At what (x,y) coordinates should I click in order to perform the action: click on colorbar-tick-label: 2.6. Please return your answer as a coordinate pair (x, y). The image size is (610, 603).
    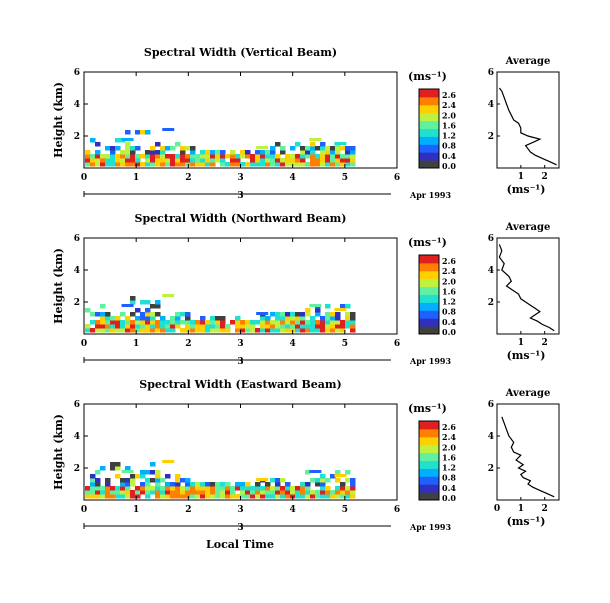
    Looking at the image, I should click on (449, 95).